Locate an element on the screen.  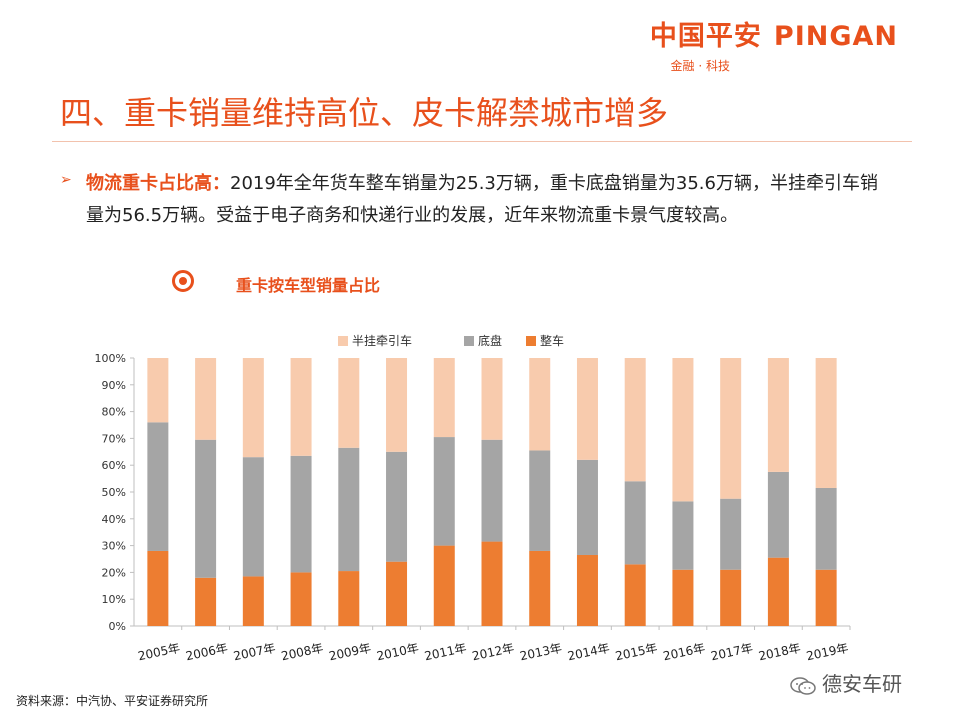
x-tick-label: 2016年 is located at coordinates (684, 652).